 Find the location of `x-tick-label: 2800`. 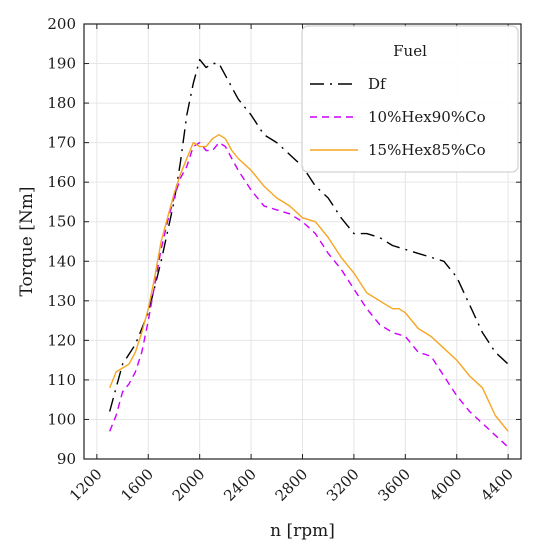

x-tick-label: 2800 is located at coordinates (292, 485).